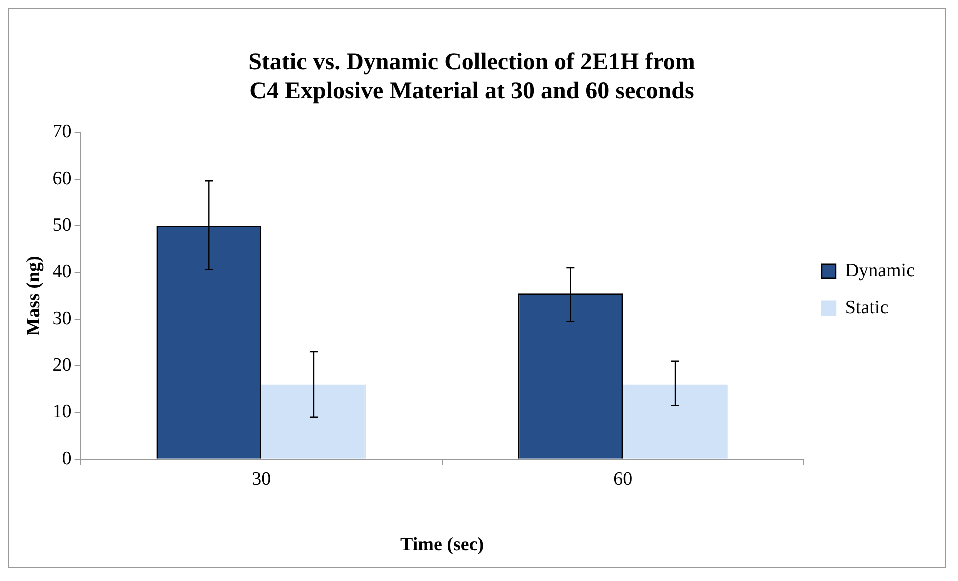 This screenshot has height=581, width=958. Describe the element at coordinates (880, 271) in the screenshot. I see `legend-label: Dynamic` at that location.